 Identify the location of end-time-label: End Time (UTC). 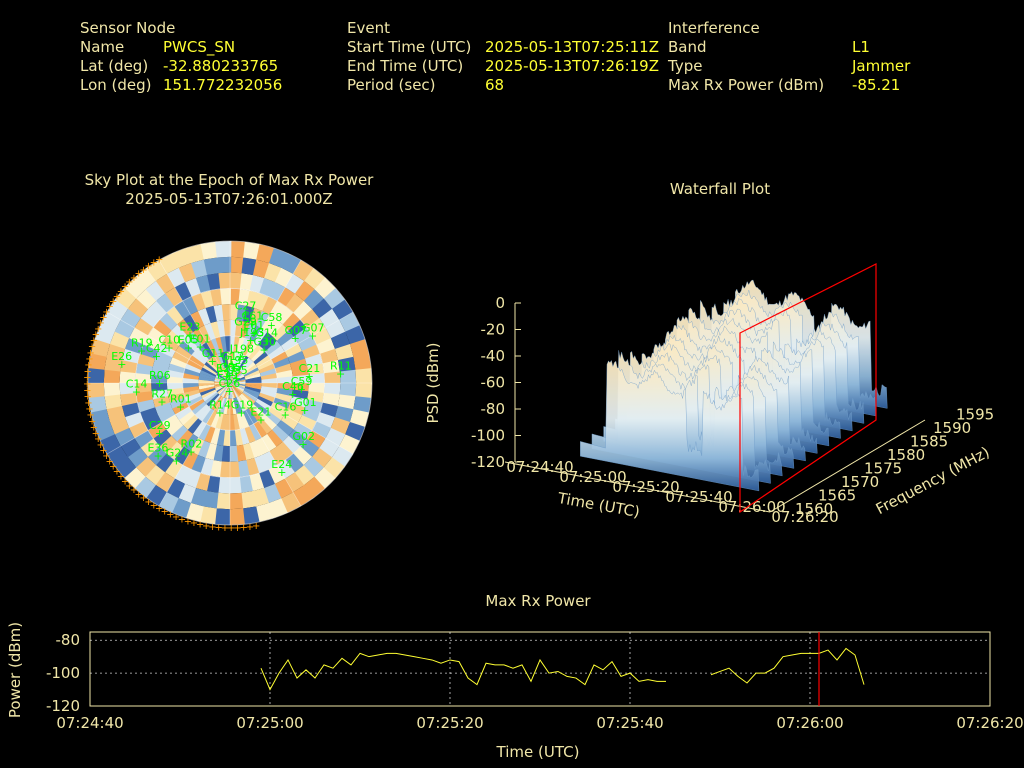
(405, 66).